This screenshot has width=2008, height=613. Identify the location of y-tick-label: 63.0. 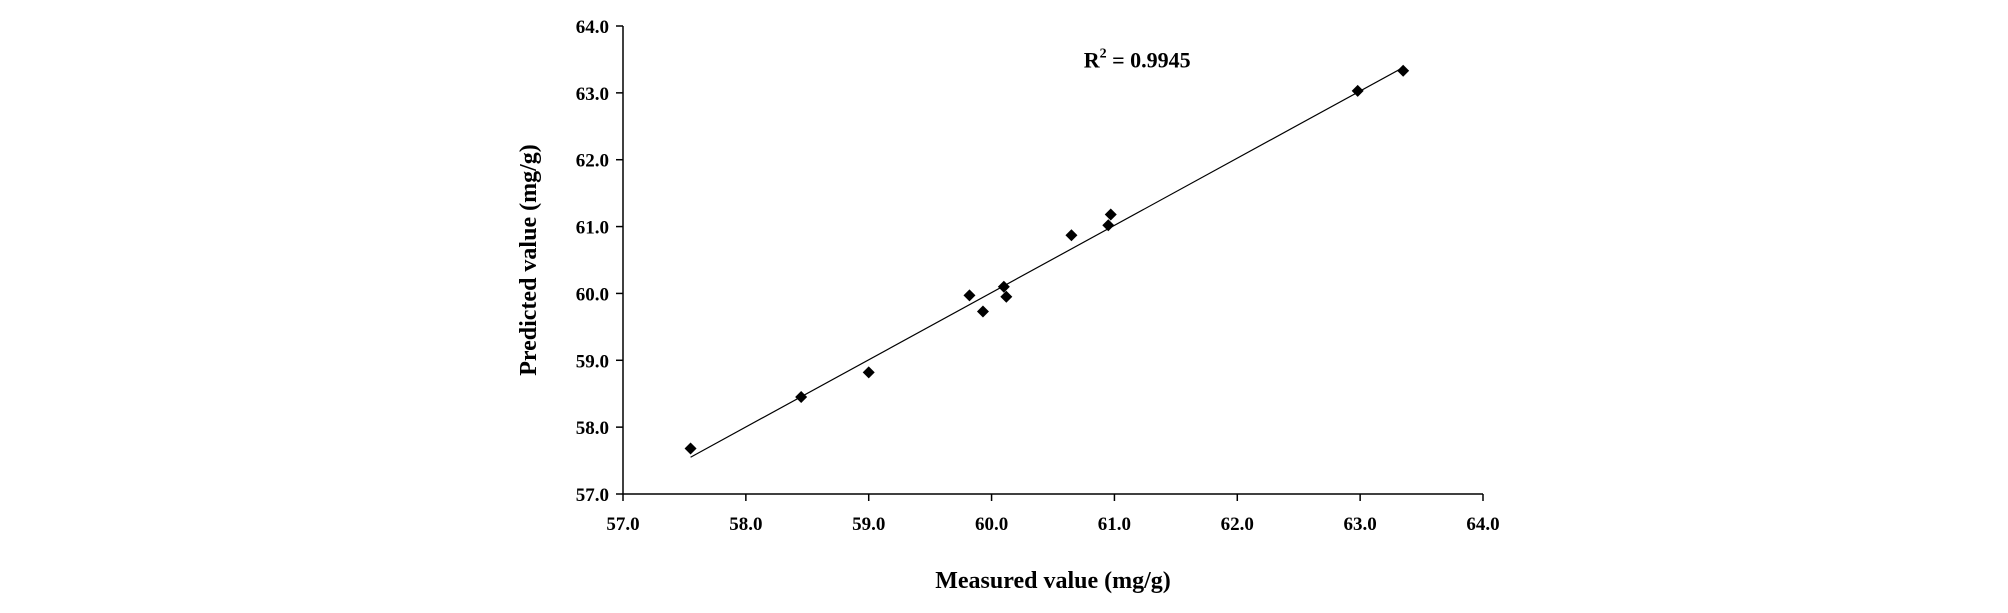
(592, 94).